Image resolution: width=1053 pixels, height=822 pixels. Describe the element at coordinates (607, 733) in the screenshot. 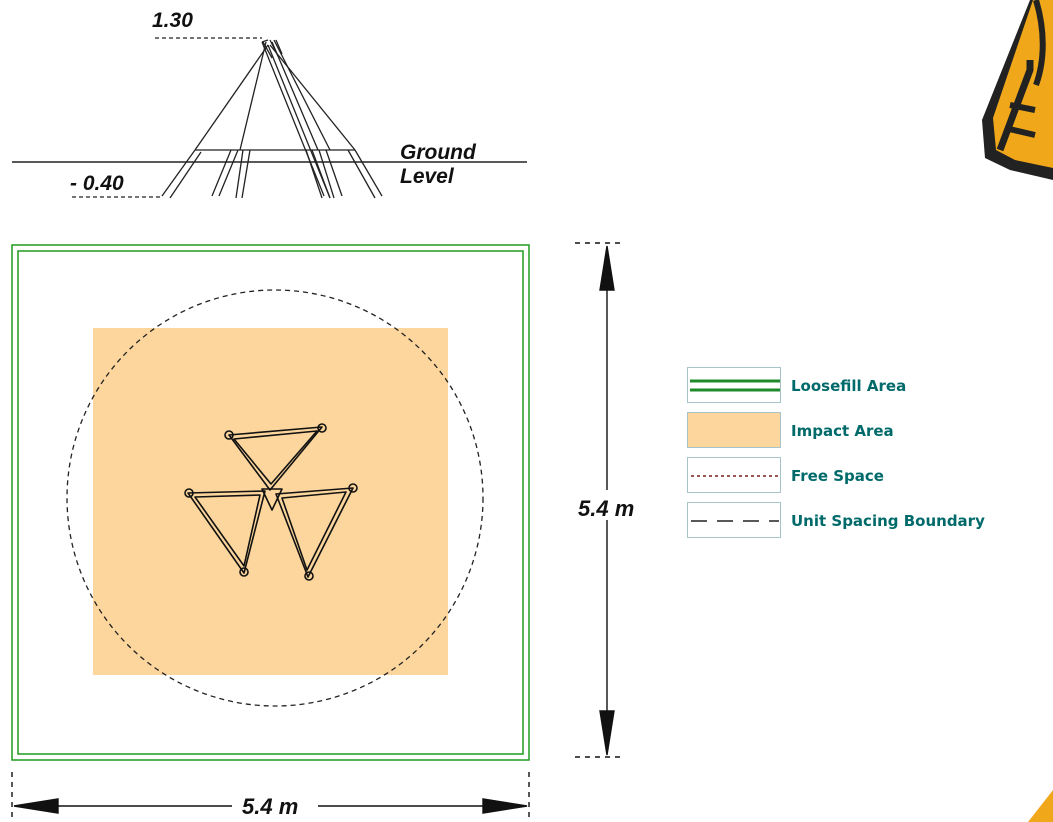

I see `arrow-down-icon` at that location.